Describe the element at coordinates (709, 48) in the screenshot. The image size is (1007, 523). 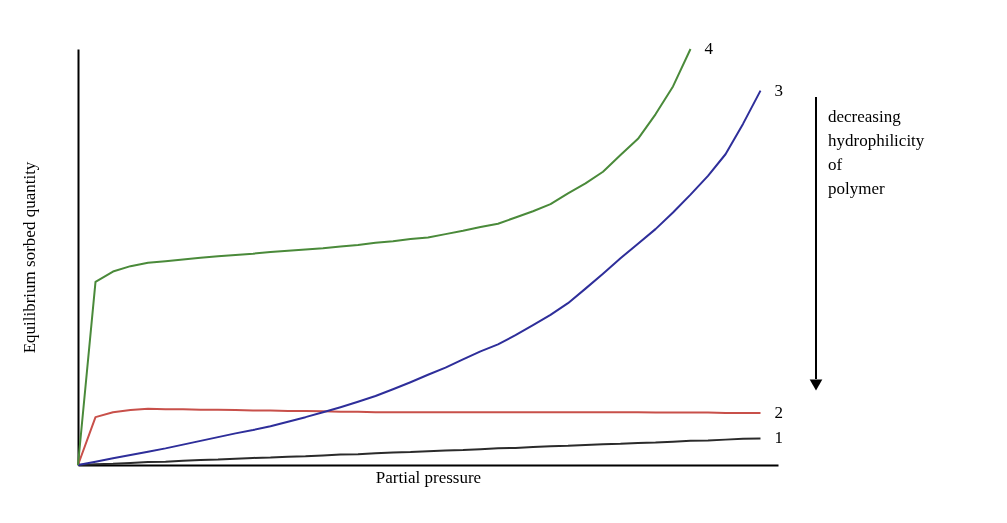
I see `series-label: 4` at that location.